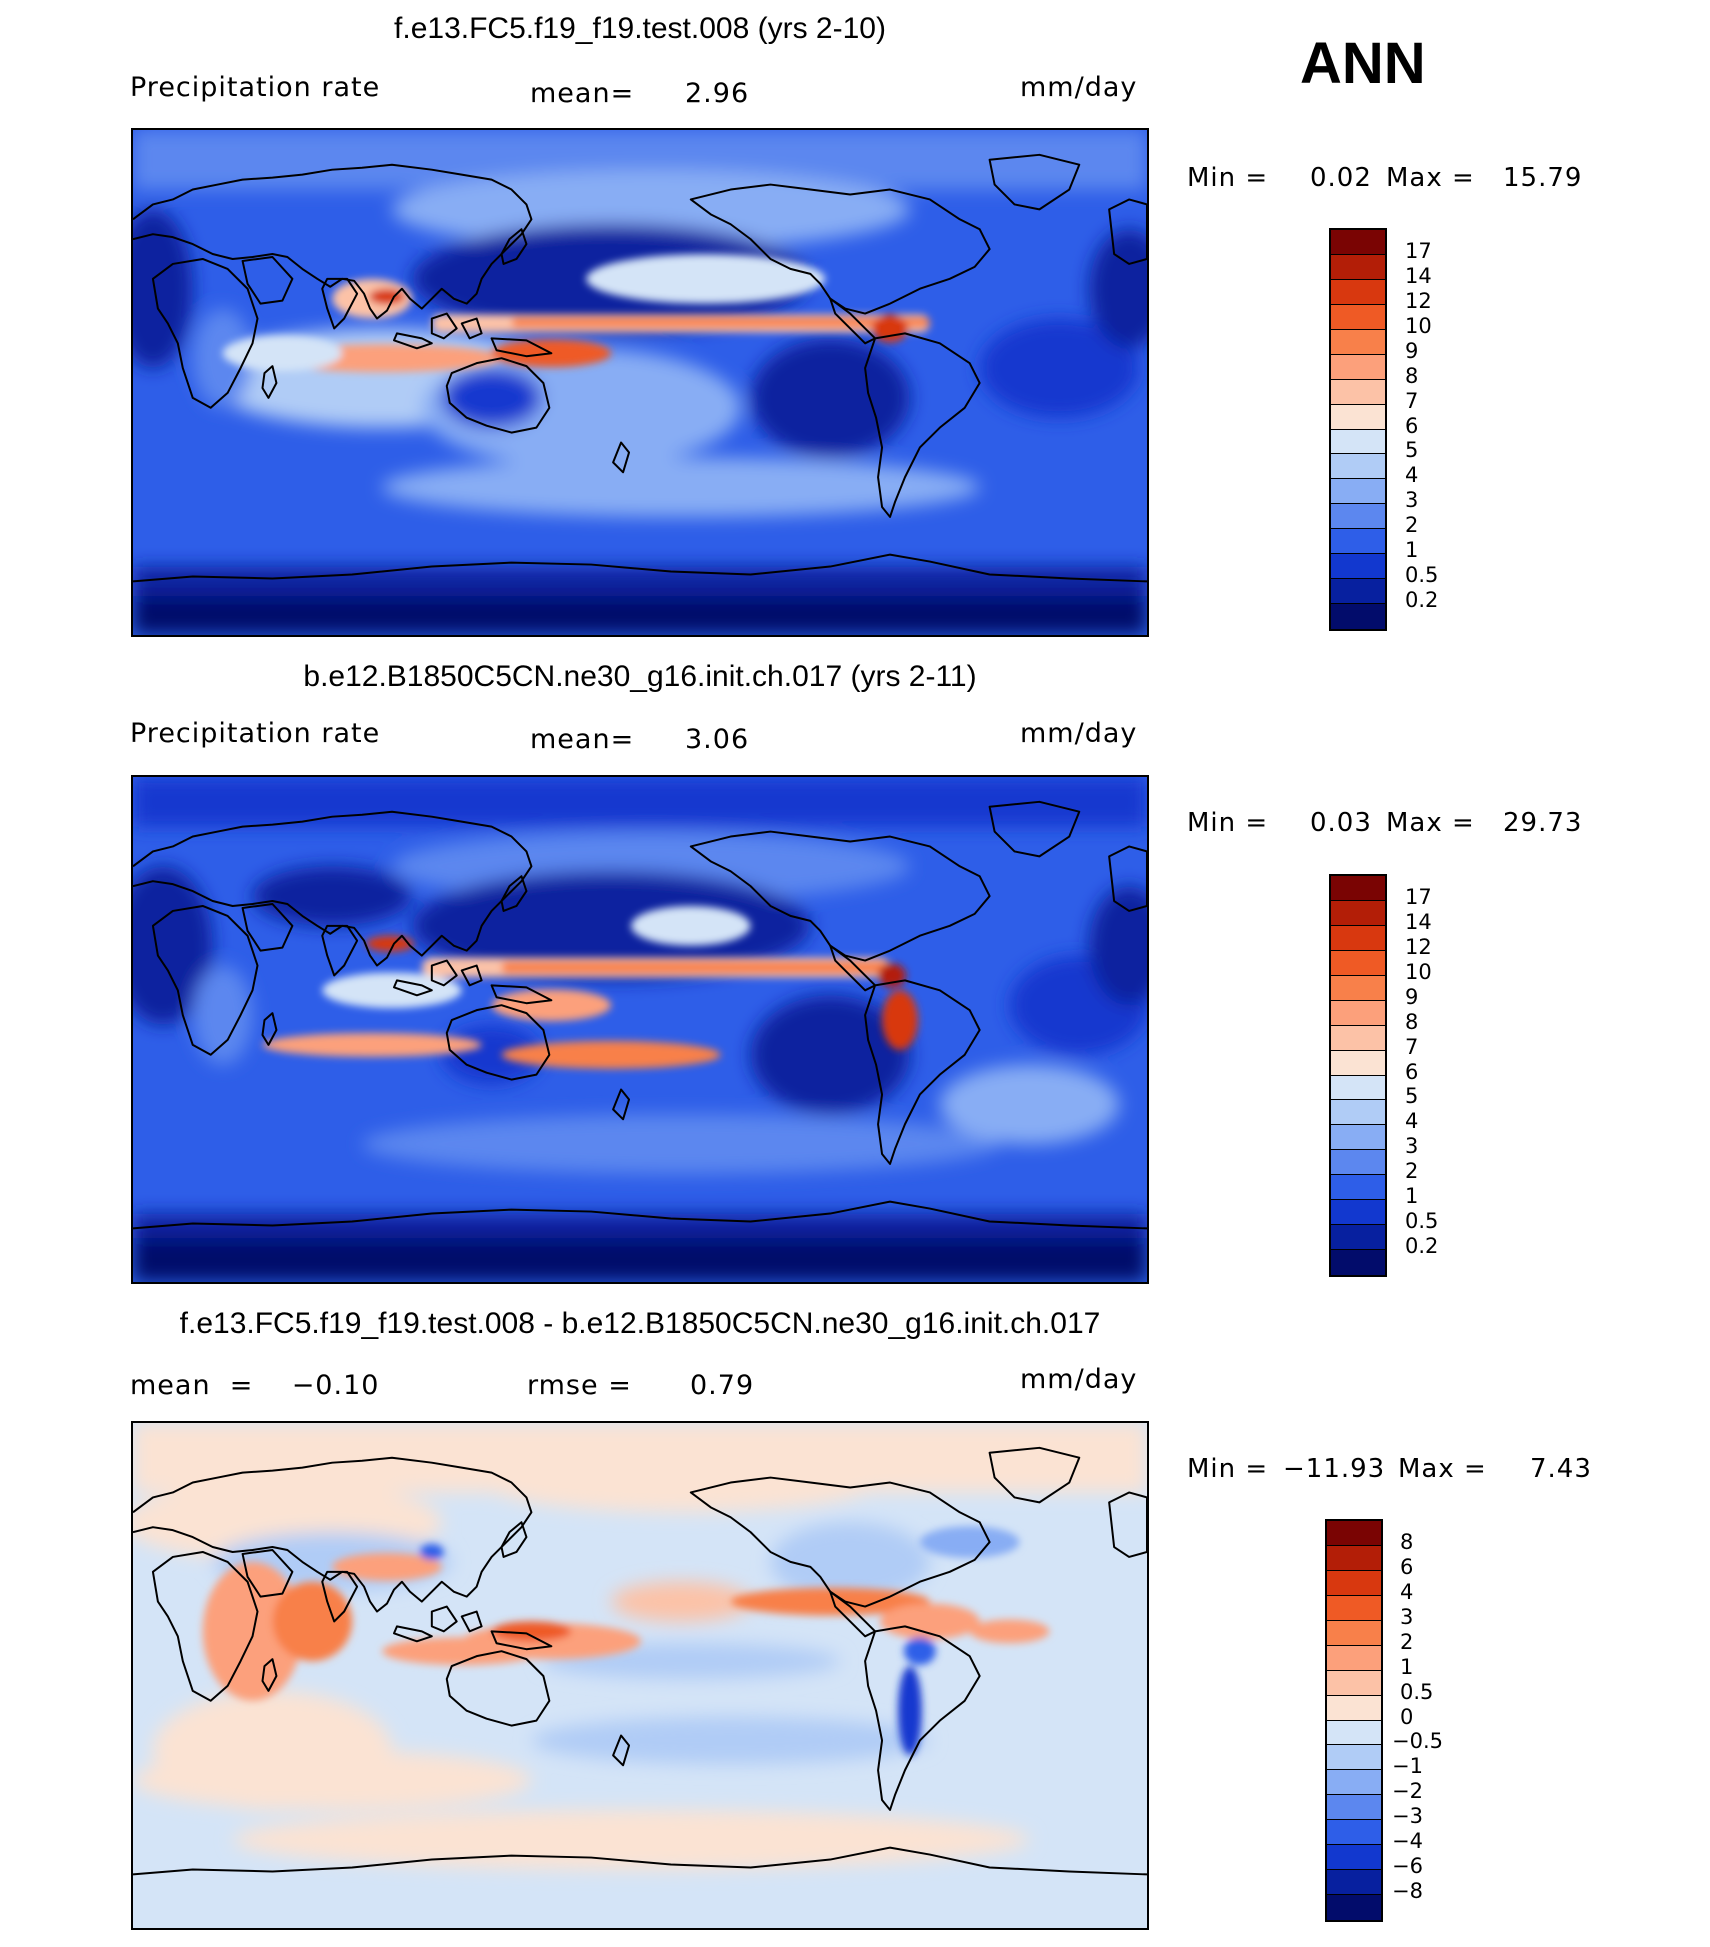  Describe the element at coordinates (722, 1385) in the screenshot. I see `panel-3-rmse-value: 0.79` at that location.